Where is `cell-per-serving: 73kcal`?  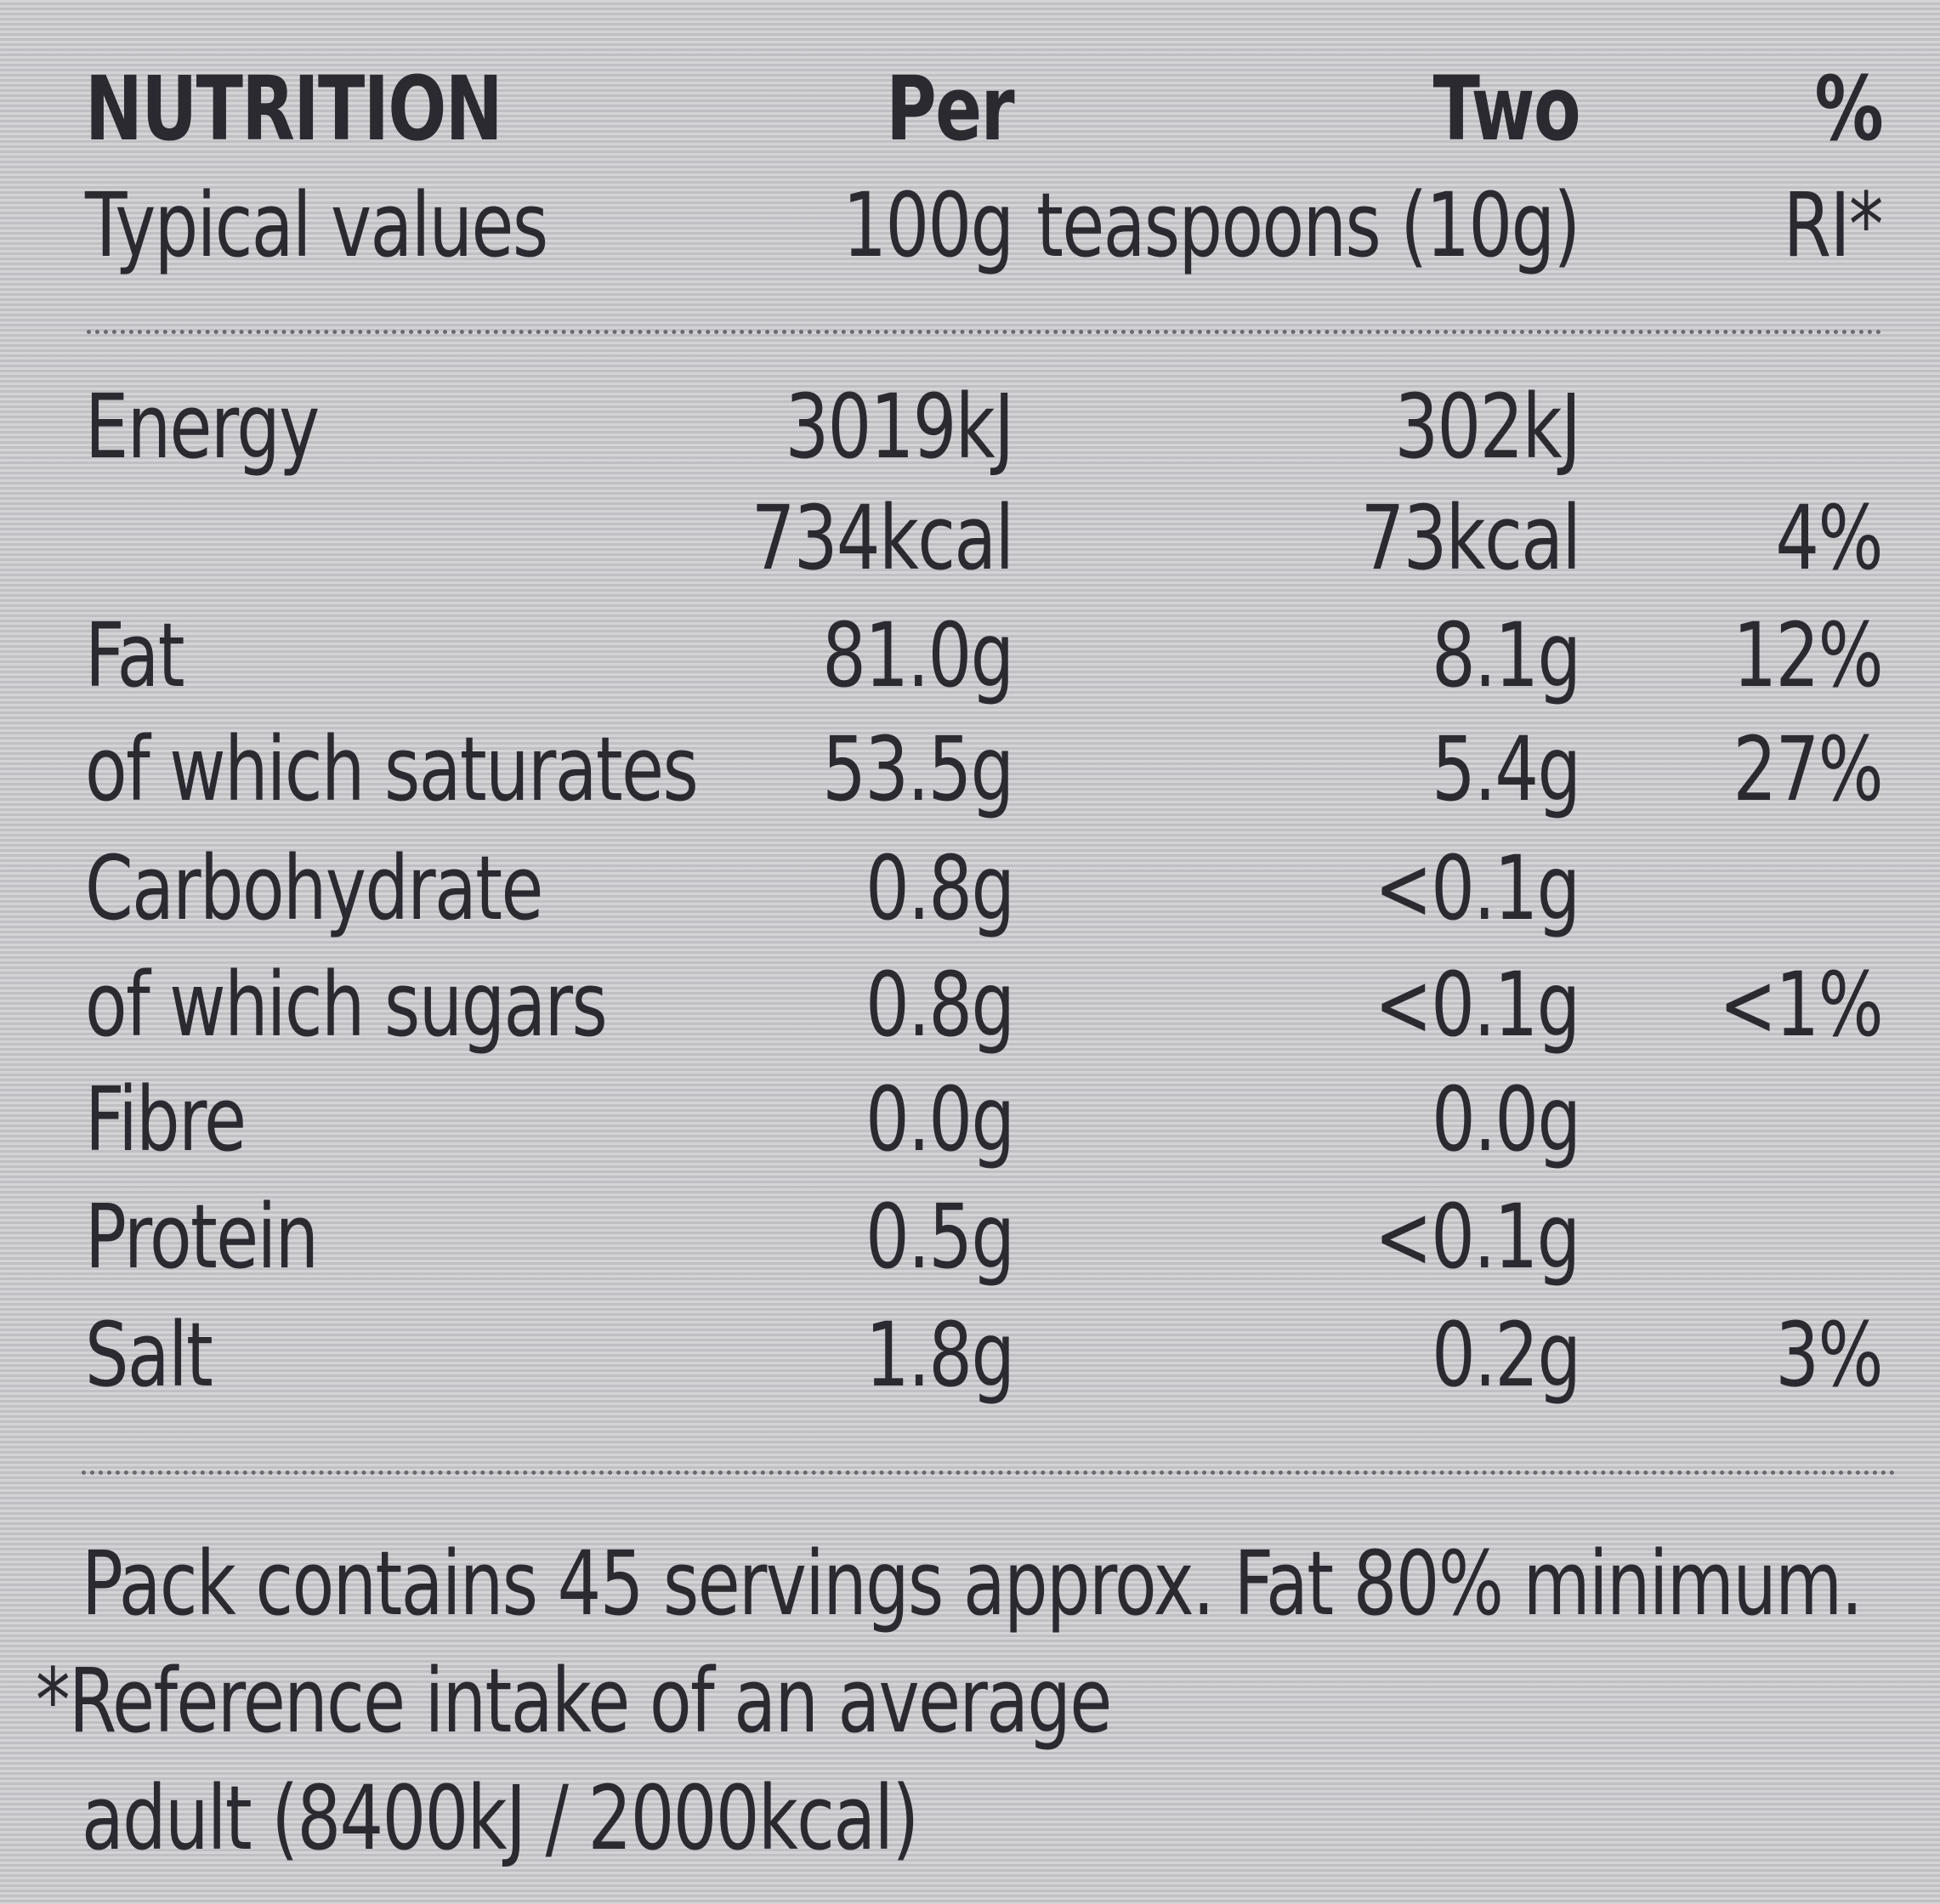
cell-per-serving: 73kcal is located at coordinates (1470, 538).